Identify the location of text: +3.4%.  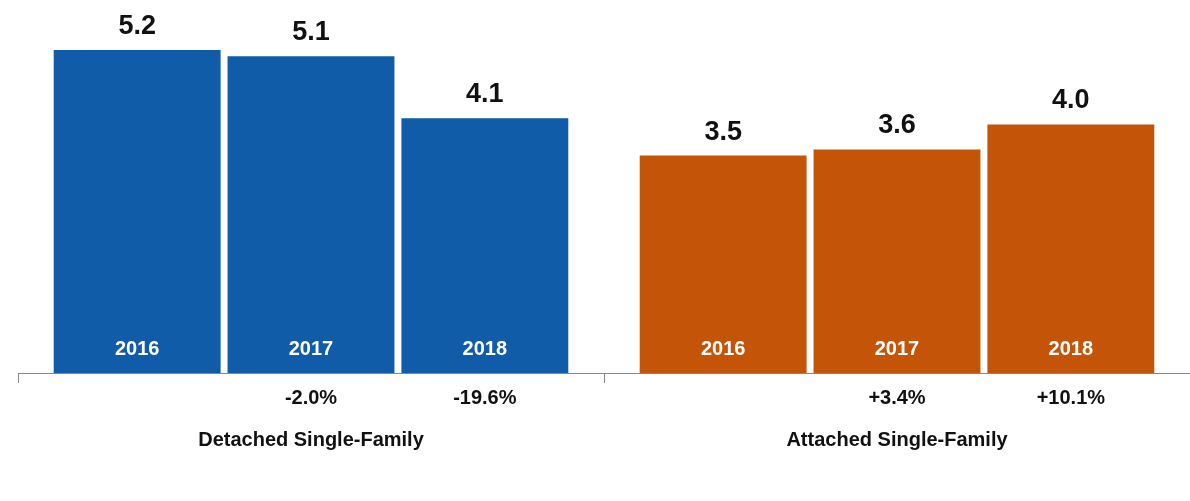
(897, 396).